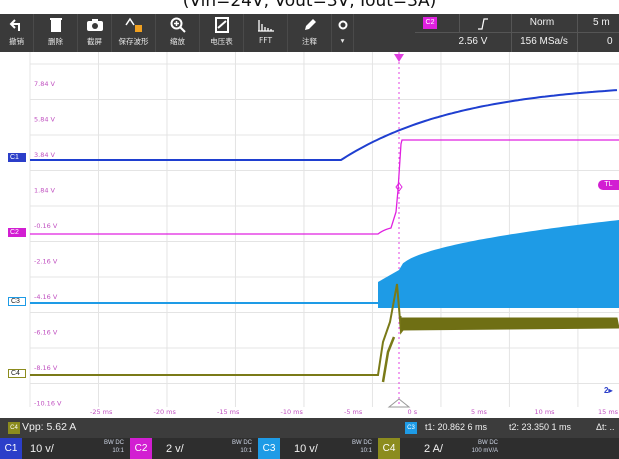  Describe the element at coordinates (483, 23) in the screenshot. I see `rising-edge-icon` at that location.